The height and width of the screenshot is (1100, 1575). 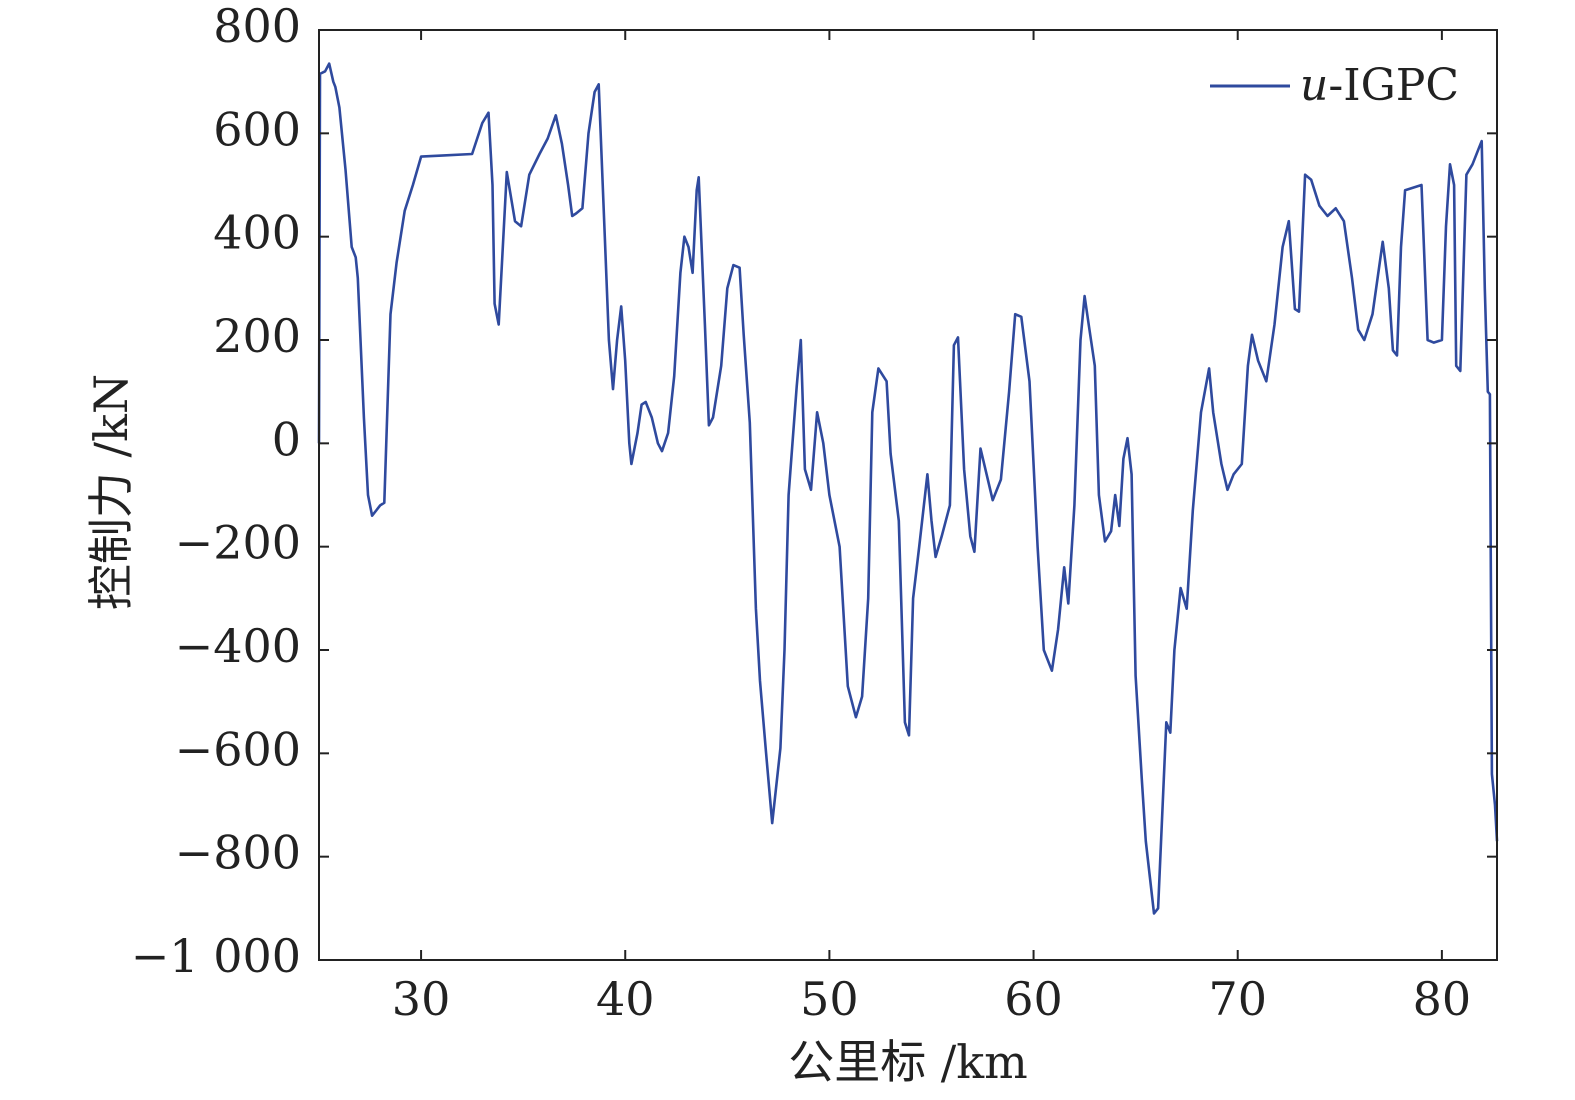 I want to click on y-axis-title-group: 控制力 /kN, so click(x=111, y=492).